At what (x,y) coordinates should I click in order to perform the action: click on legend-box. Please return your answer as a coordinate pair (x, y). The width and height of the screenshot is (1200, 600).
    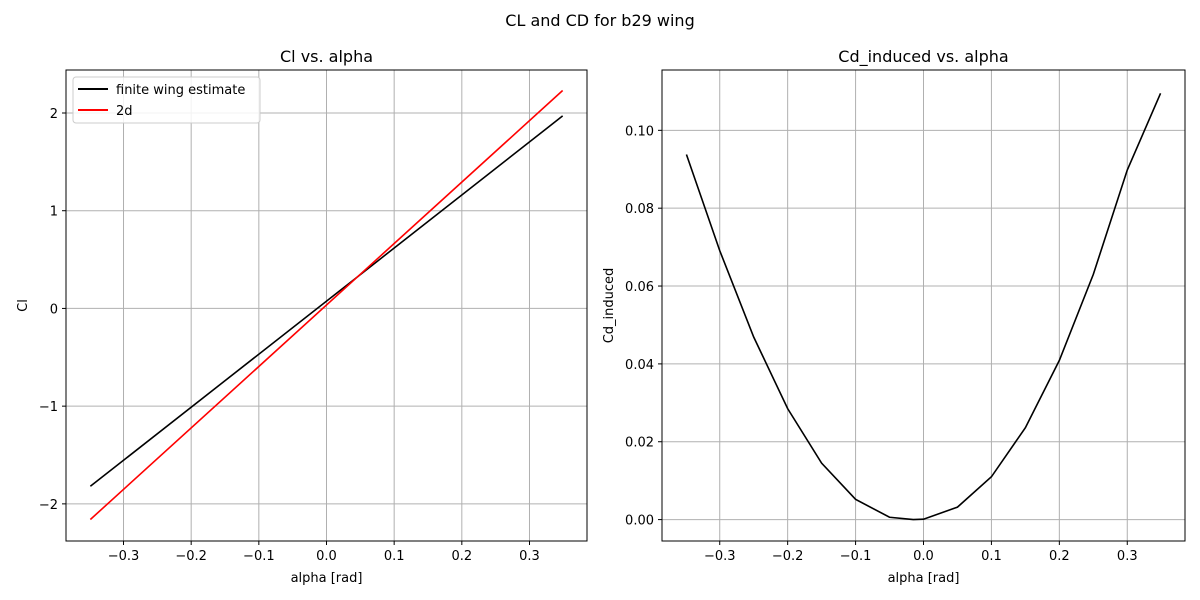
    Looking at the image, I should click on (166, 100).